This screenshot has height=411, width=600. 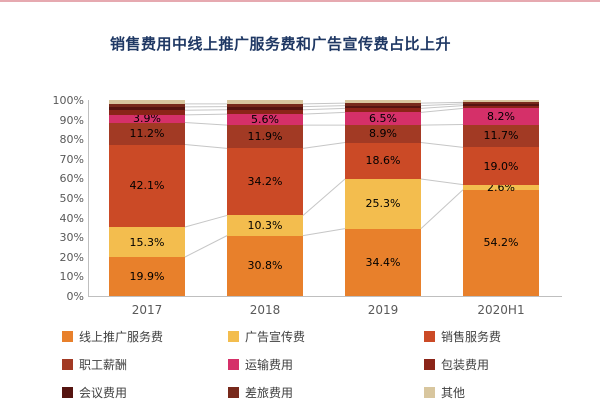 I want to click on legend-item: 会议费用, so click(x=145, y=392).